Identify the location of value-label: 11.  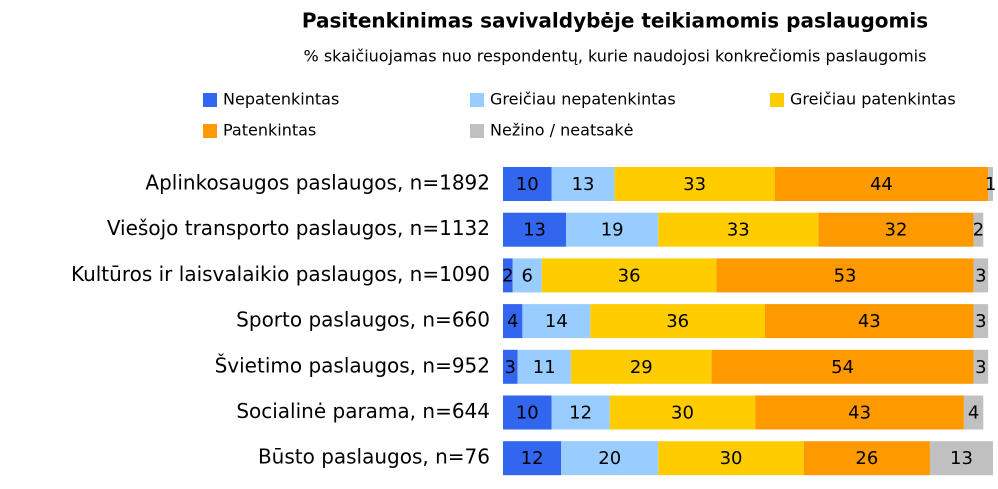
(544, 367).